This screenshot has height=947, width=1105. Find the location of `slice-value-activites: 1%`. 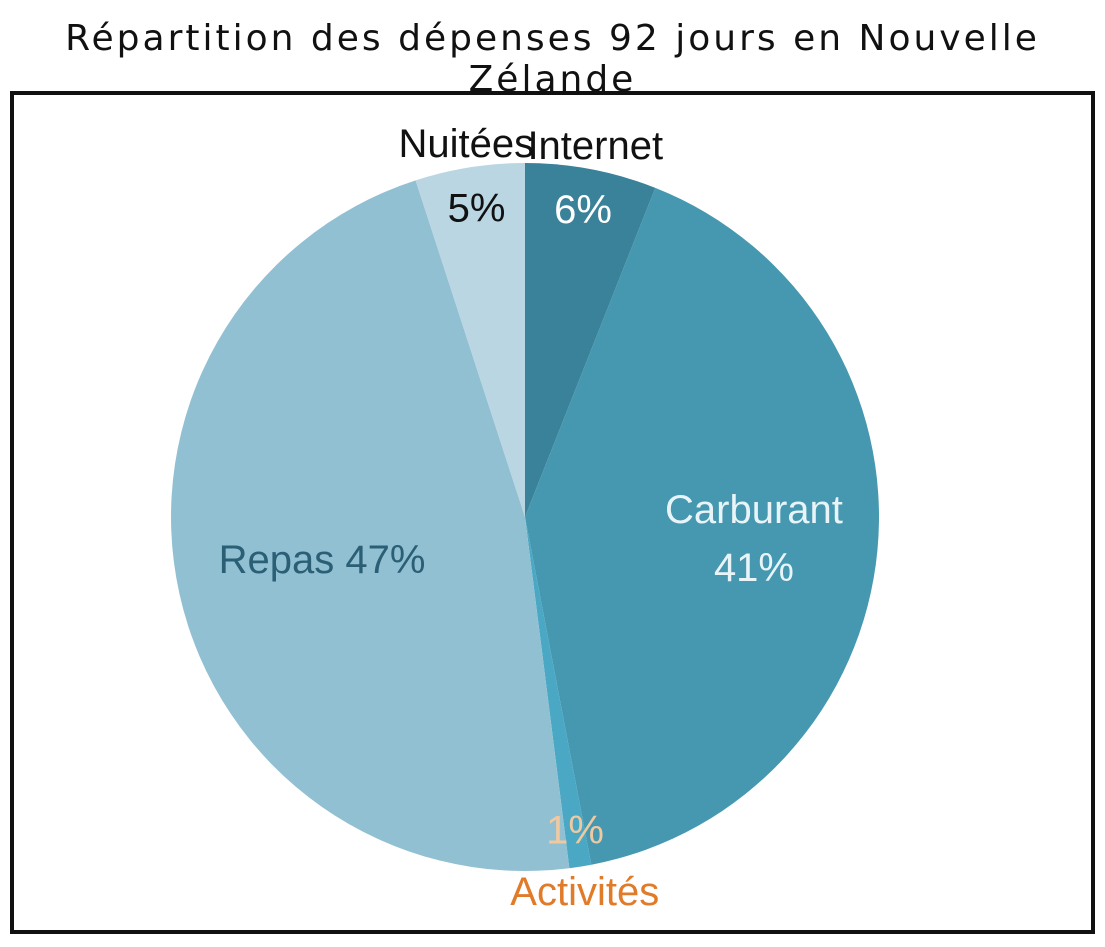

slice-value-activites: 1% is located at coordinates (575, 831).